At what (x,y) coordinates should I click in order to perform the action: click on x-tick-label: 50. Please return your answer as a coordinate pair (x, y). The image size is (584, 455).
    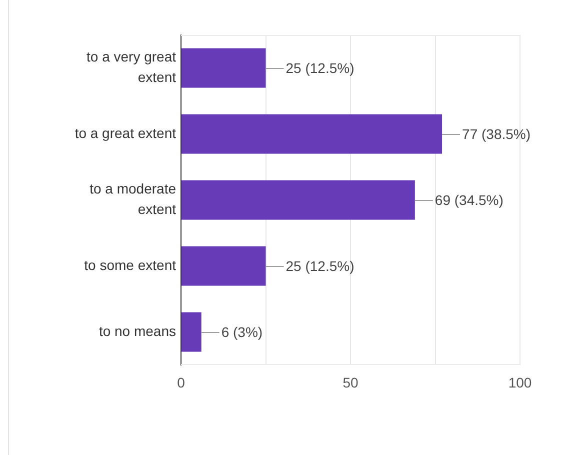
    Looking at the image, I should click on (350, 382).